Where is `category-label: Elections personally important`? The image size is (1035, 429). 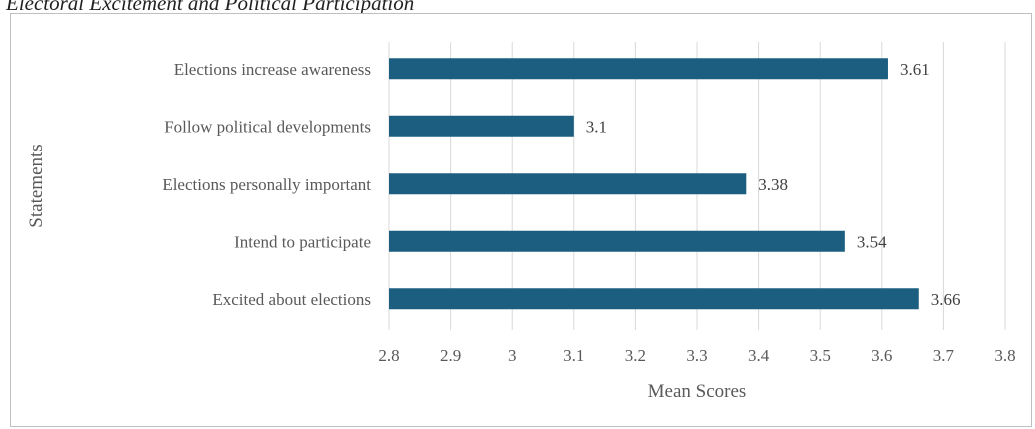 category-label: Elections personally important is located at coordinates (266, 184).